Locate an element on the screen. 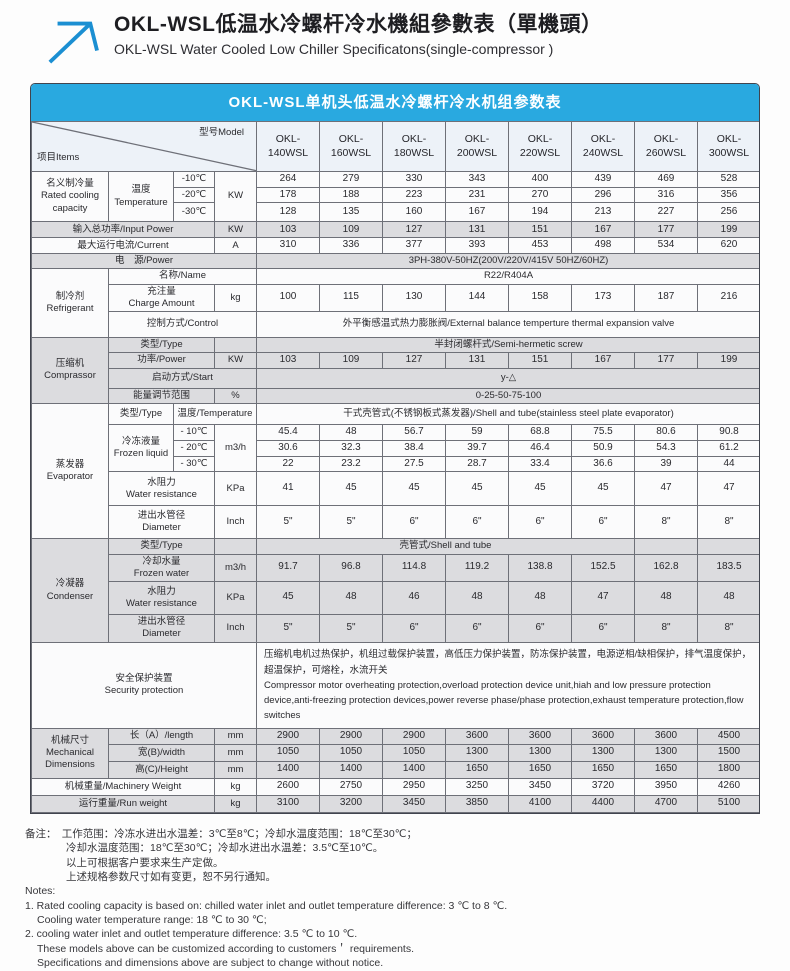 The image size is (790, 971). value-cell: 1300 is located at coordinates (540, 752).